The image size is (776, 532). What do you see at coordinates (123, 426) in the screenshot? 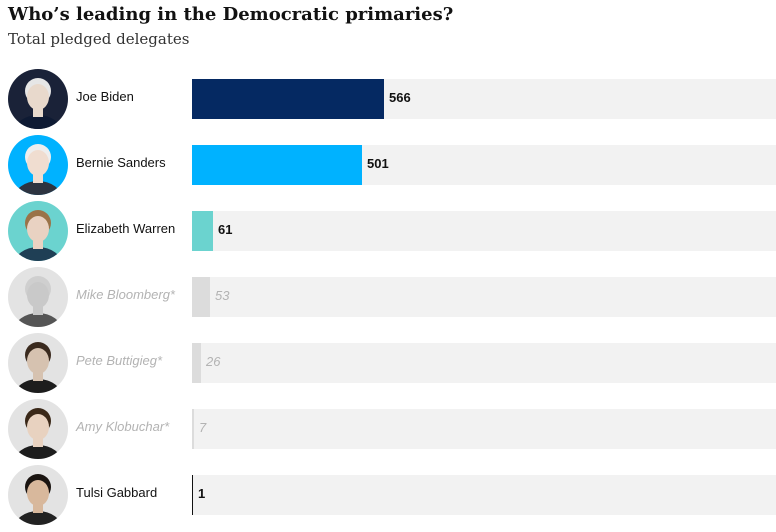
I see `candidate-name: Amy Klobuchar*` at bounding box center [123, 426].